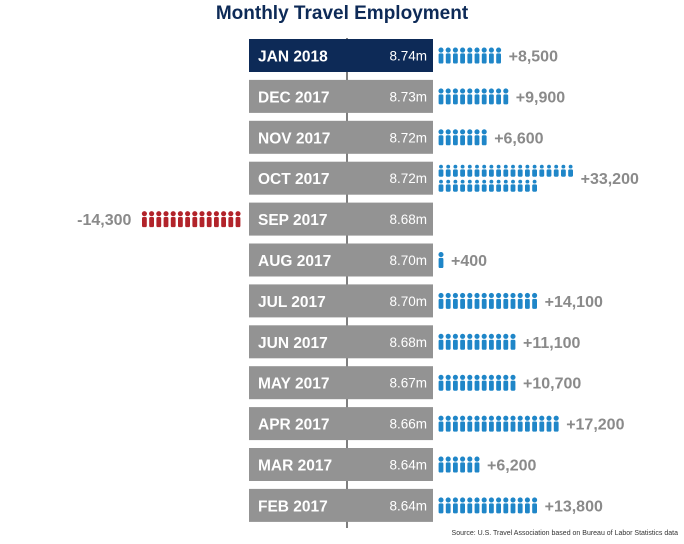 This screenshot has height=544, width=684. I want to click on row-apr-2017: APR 2017 8.66m +17,200, so click(437, 424).